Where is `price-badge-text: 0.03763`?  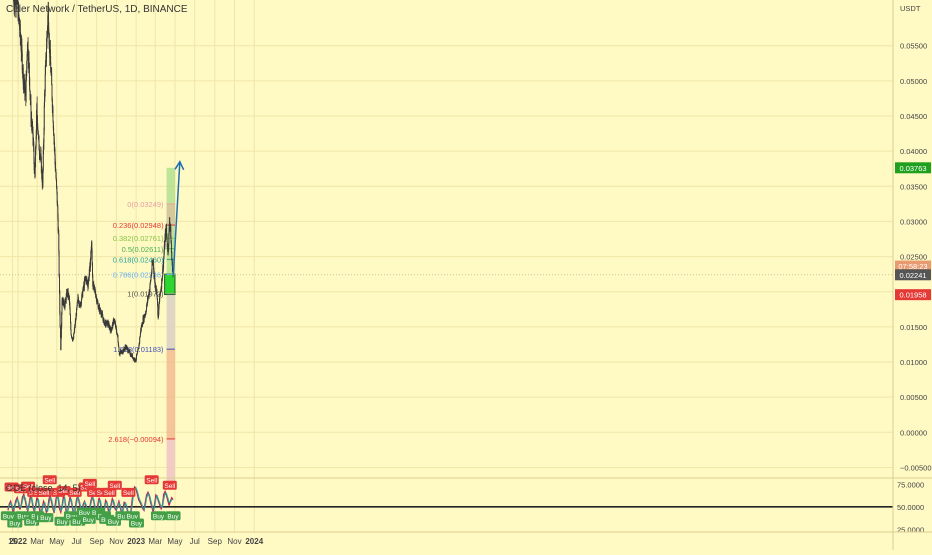
price-badge-text: 0.03763 is located at coordinates (912, 168).